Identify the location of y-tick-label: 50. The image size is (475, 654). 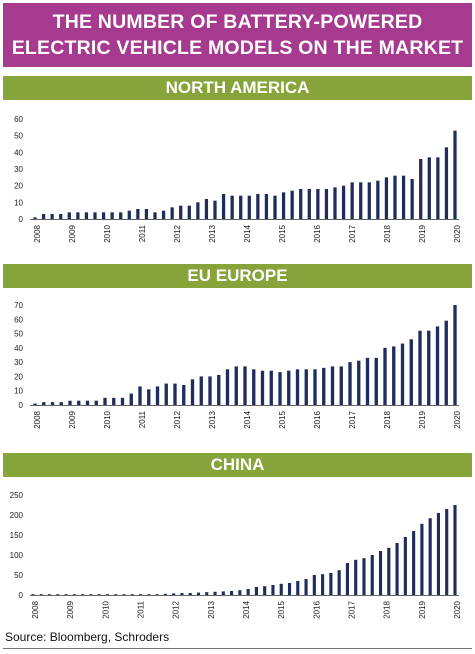
(18, 334).